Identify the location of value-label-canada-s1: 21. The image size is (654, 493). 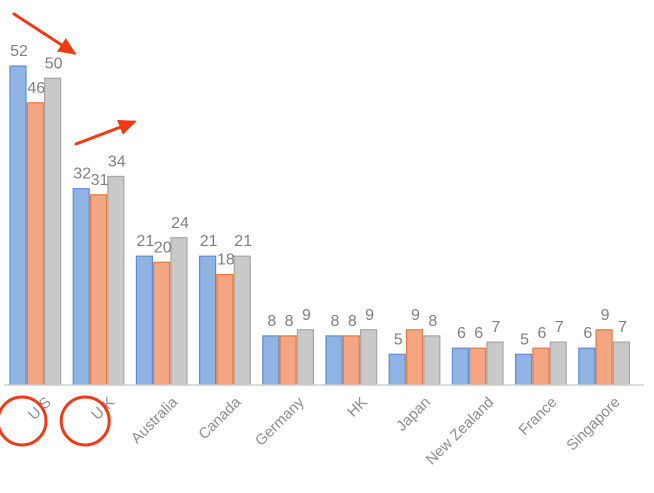
(209, 241).